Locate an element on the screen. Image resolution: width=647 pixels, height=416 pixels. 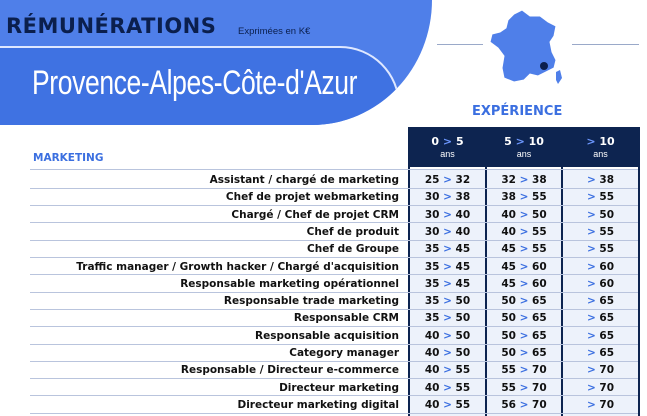
column-header-5-10: 5 > 10 ans is located at coordinates (524, 147).